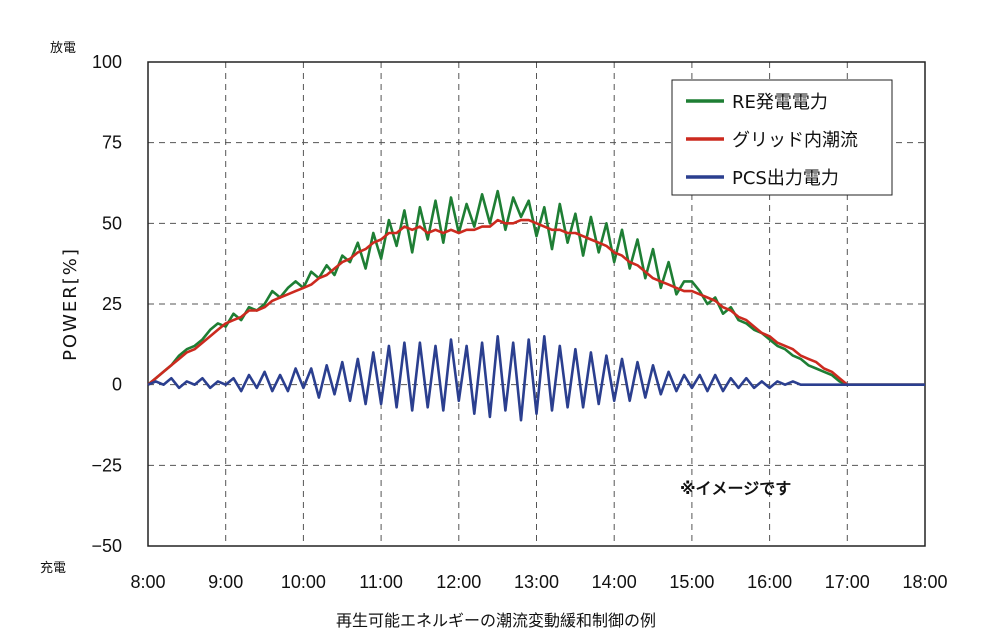 This screenshot has width=992, height=642. Describe the element at coordinates (112, 143) in the screenshot. I see `y-tick-label: 75` at that location.